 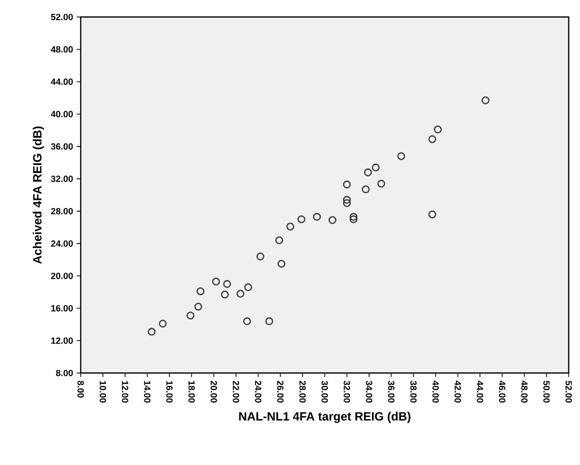 What do you see at coordinates (61, 146) in the screenshot?
I see `y-tick-label: 36.00` at bounding box center [61, 146].